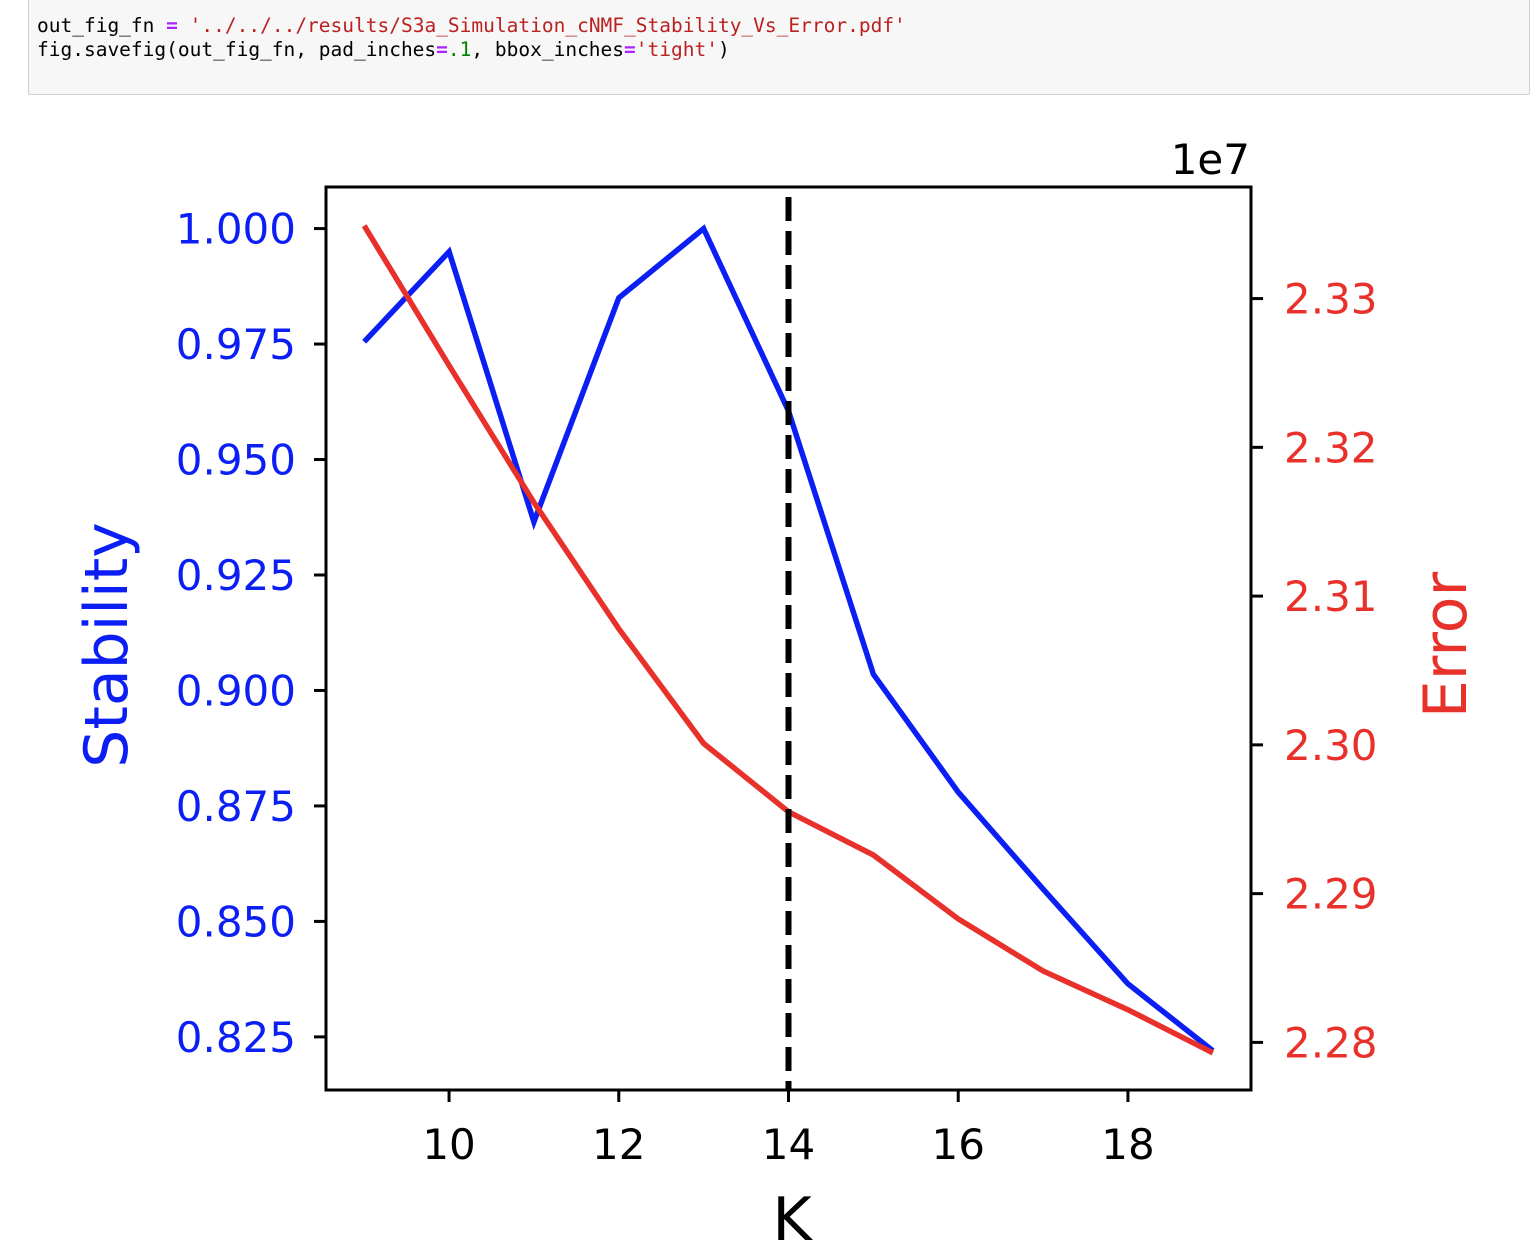 The image size is (1540, 1252). Describe the element at coordinates (1331, 447) in the screenshot. I see `right-tick-label: 2.32` at that location.